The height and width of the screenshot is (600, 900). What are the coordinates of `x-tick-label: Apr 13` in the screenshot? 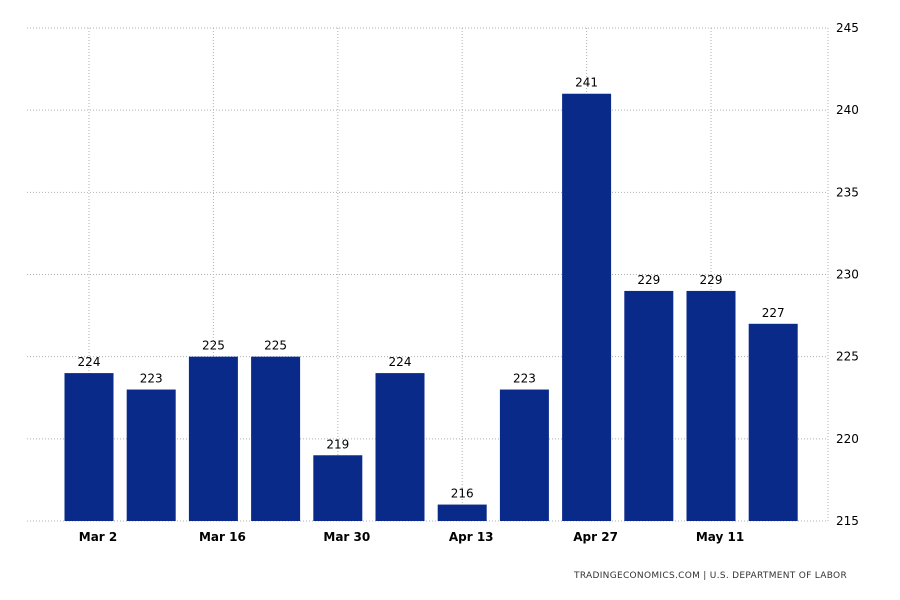 It's located at (471, 537).